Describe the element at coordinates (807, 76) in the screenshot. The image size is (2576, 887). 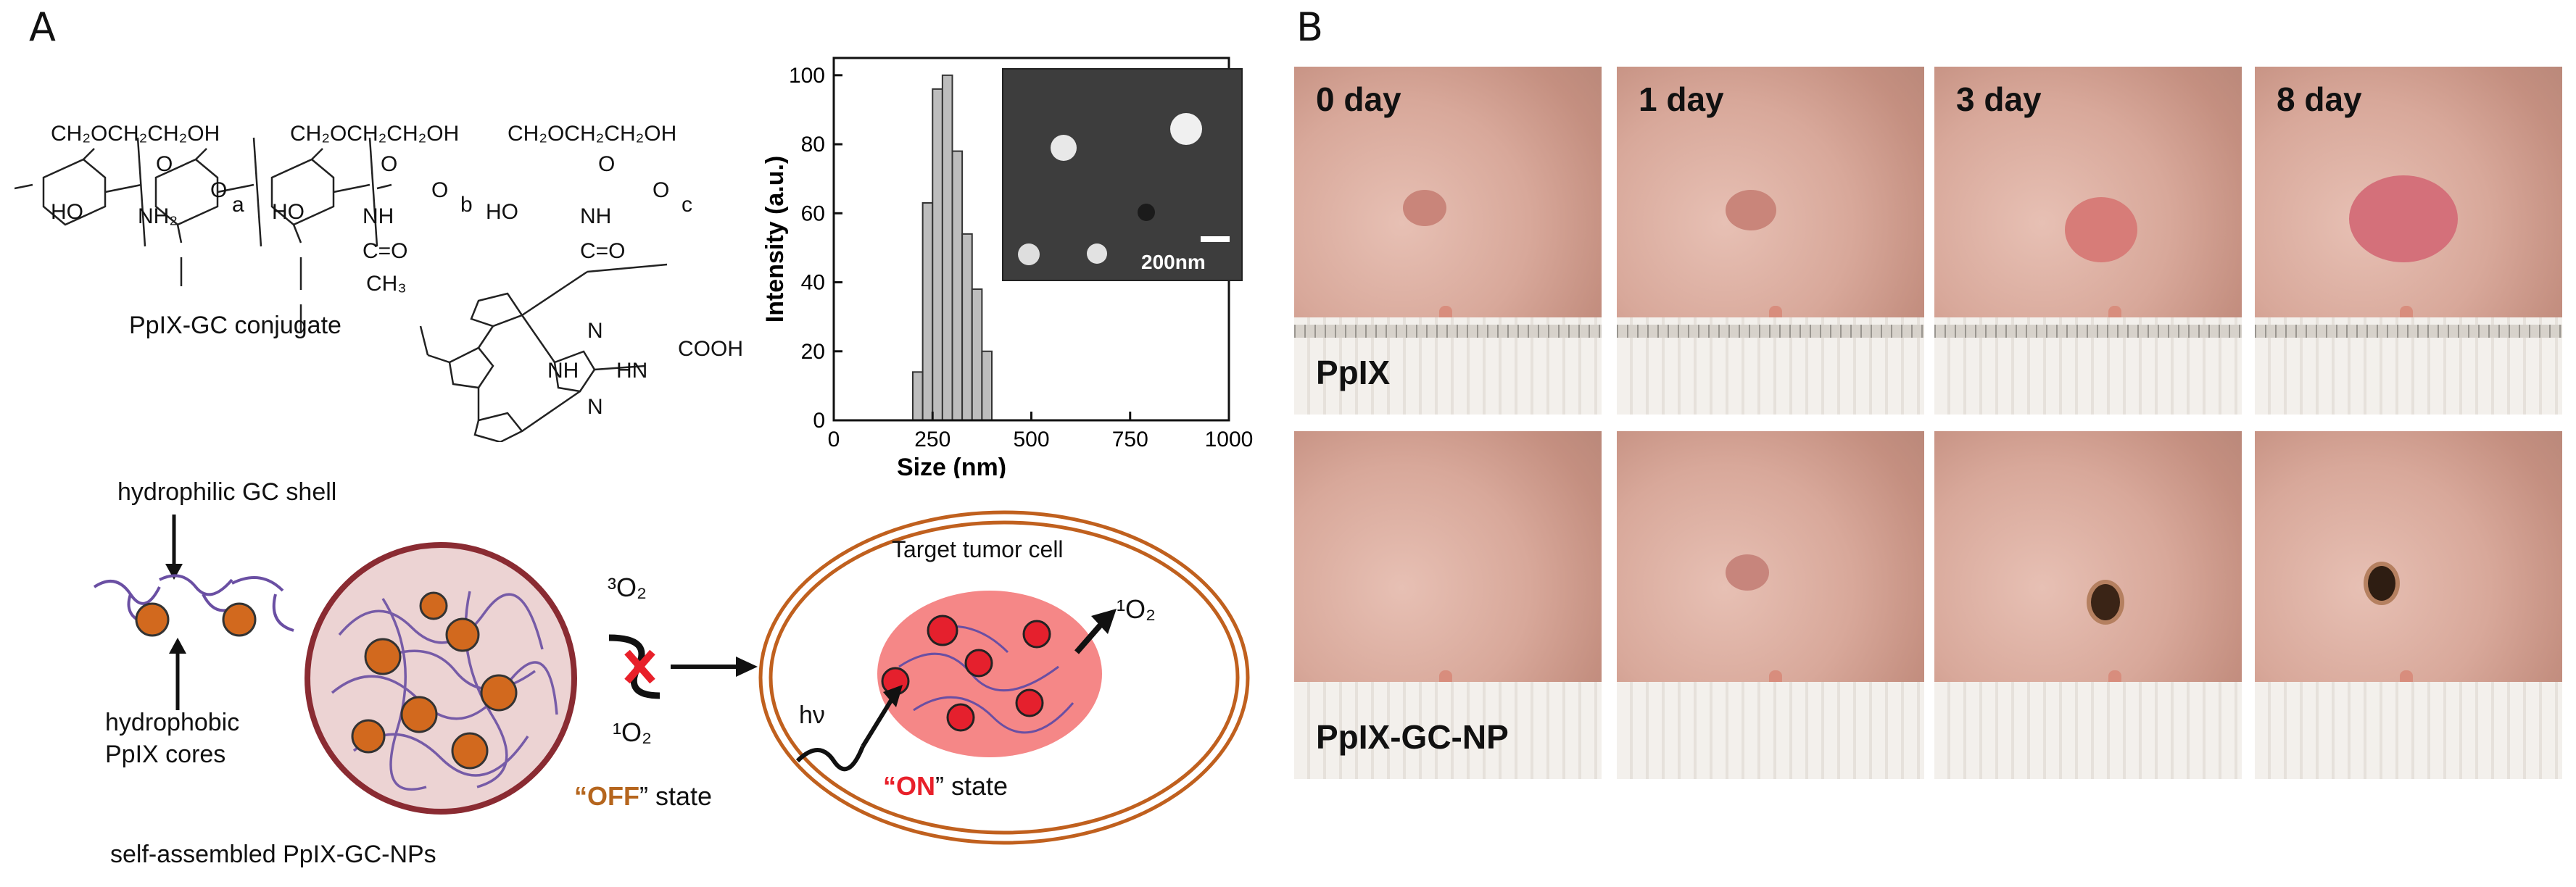
I see `y-tick-label: 100` at that location.